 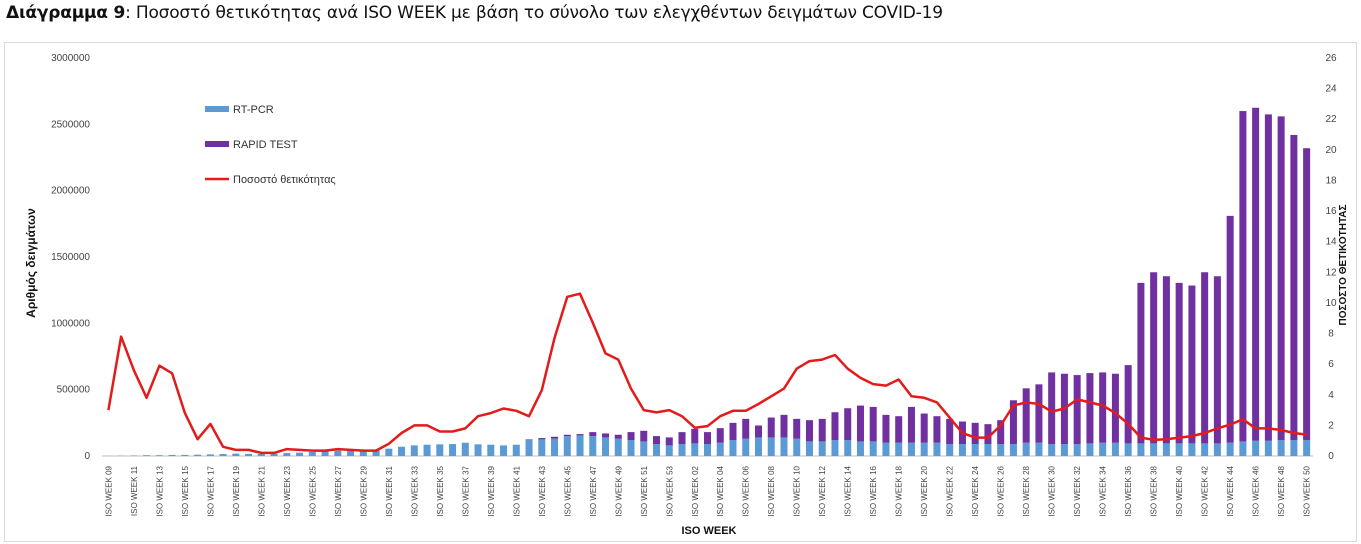 I want to click on x-tick-label: ISO WEEK 10, so click(x=797, y=490).